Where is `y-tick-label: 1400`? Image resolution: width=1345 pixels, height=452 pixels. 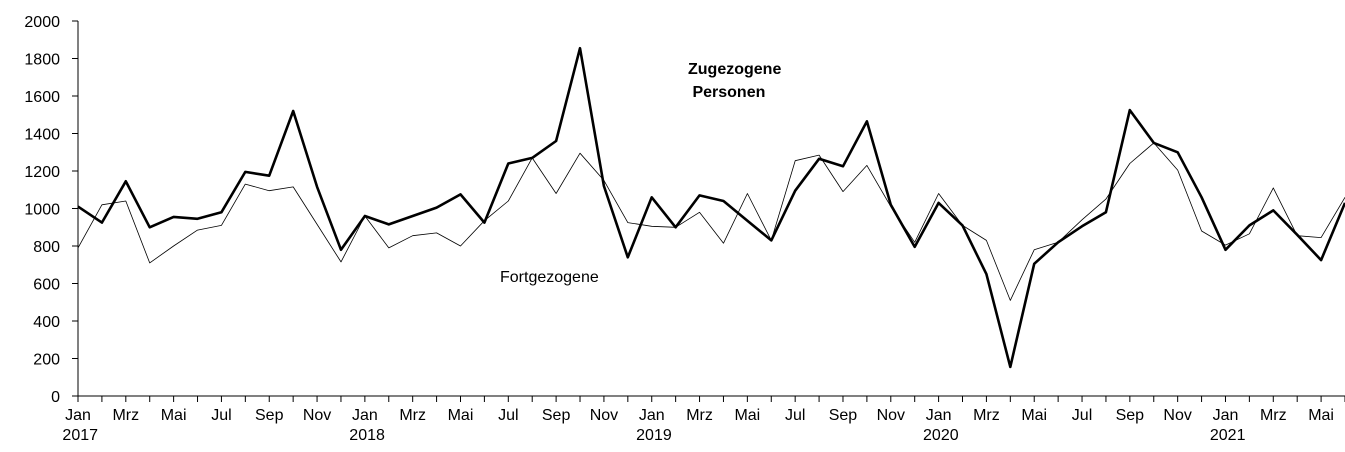 y-tick-label: 1400 is located at coordinates (42, 135).